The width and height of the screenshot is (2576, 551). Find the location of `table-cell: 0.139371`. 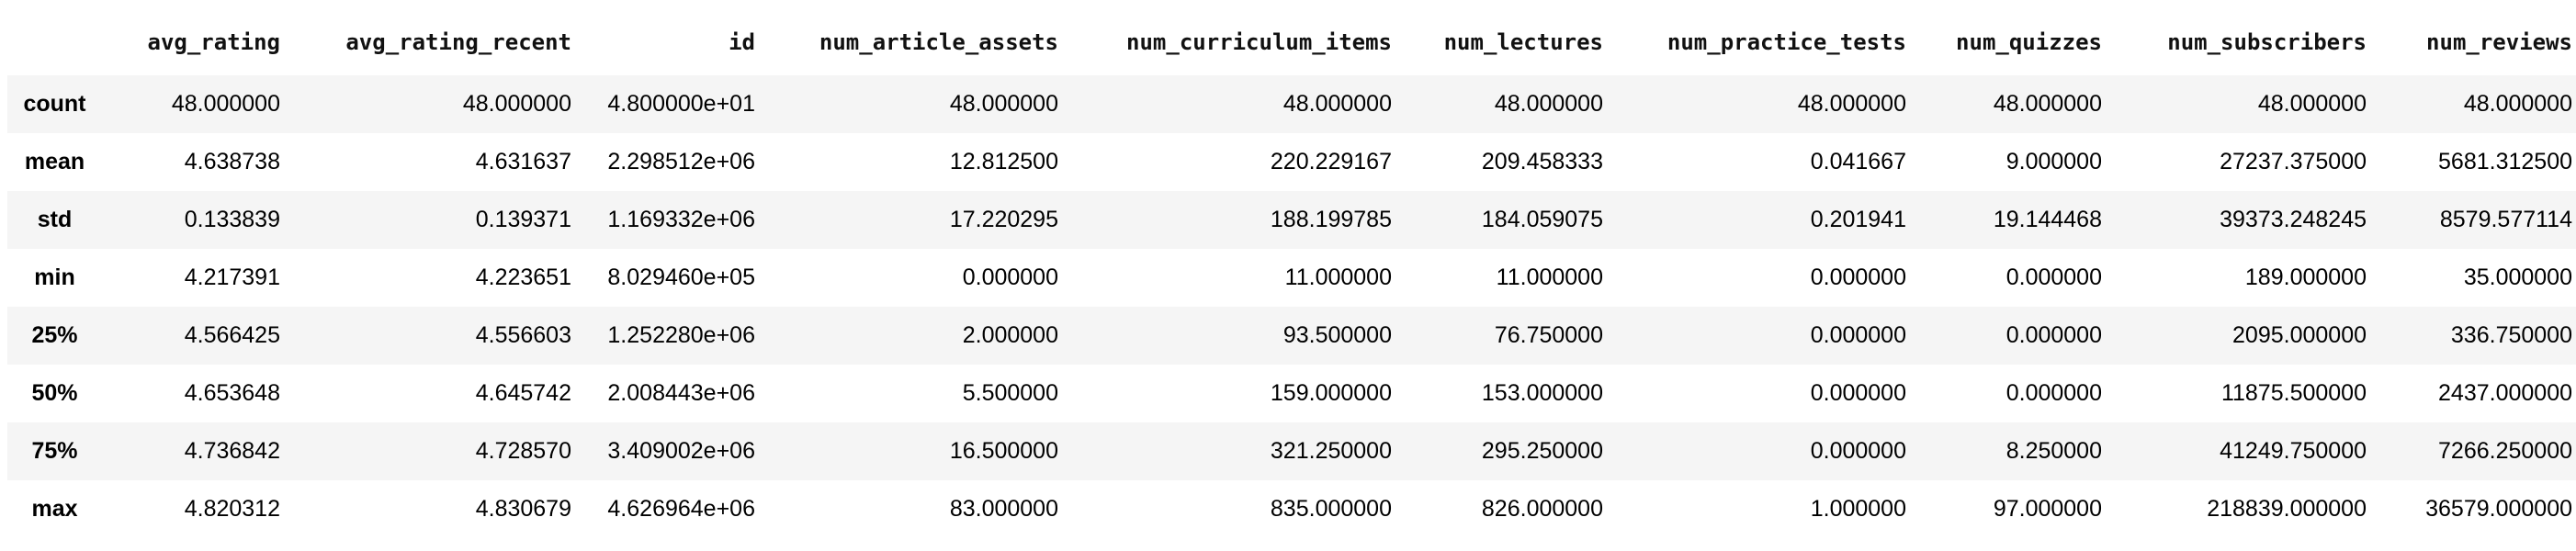

table-cell: 0.139371 is located at coordinates (523, 219).